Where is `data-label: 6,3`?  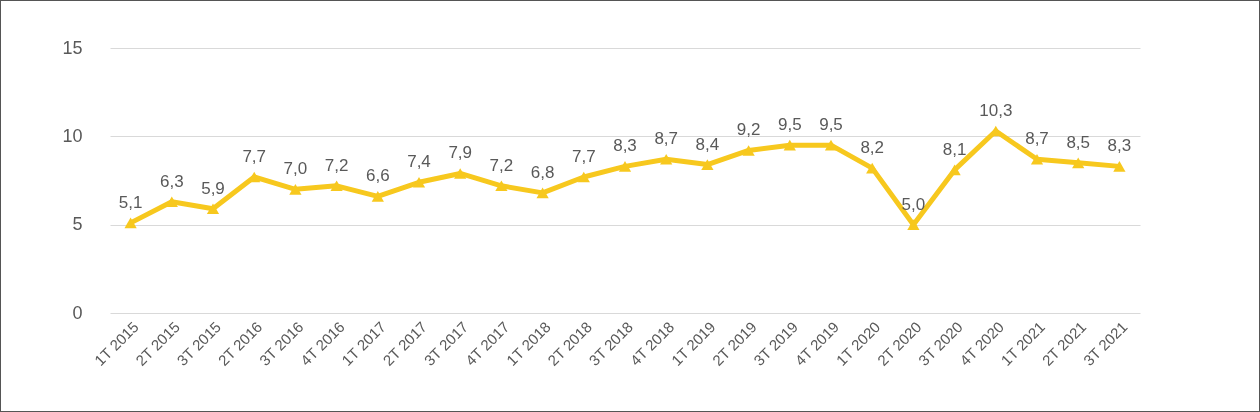 data-label: 6,3 is located at coordinates (171, 181).